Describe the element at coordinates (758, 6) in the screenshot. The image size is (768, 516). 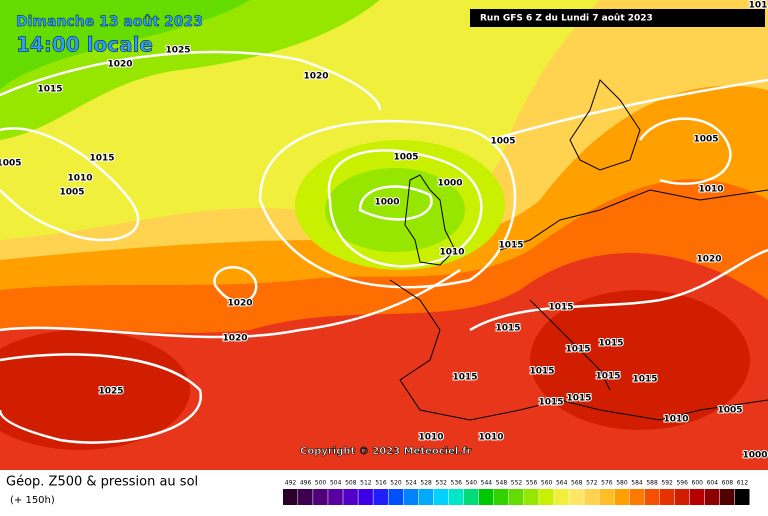
I see `isobar-label: 101` at that location.